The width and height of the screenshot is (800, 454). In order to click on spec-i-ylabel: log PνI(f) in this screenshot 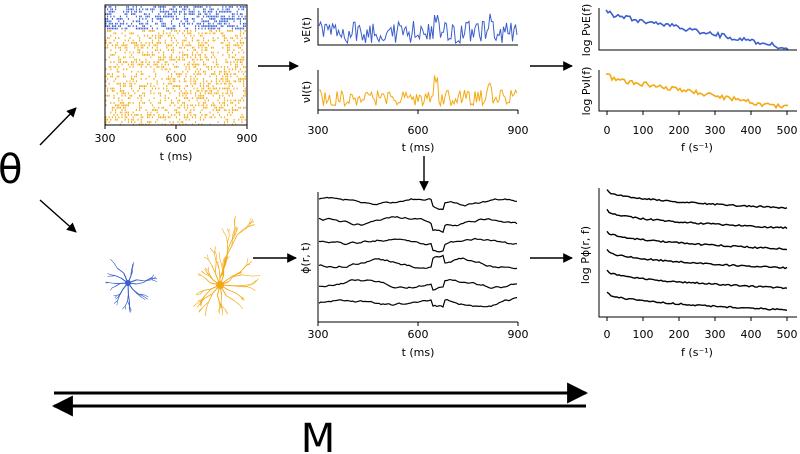, I will do `click(586, 91)`.